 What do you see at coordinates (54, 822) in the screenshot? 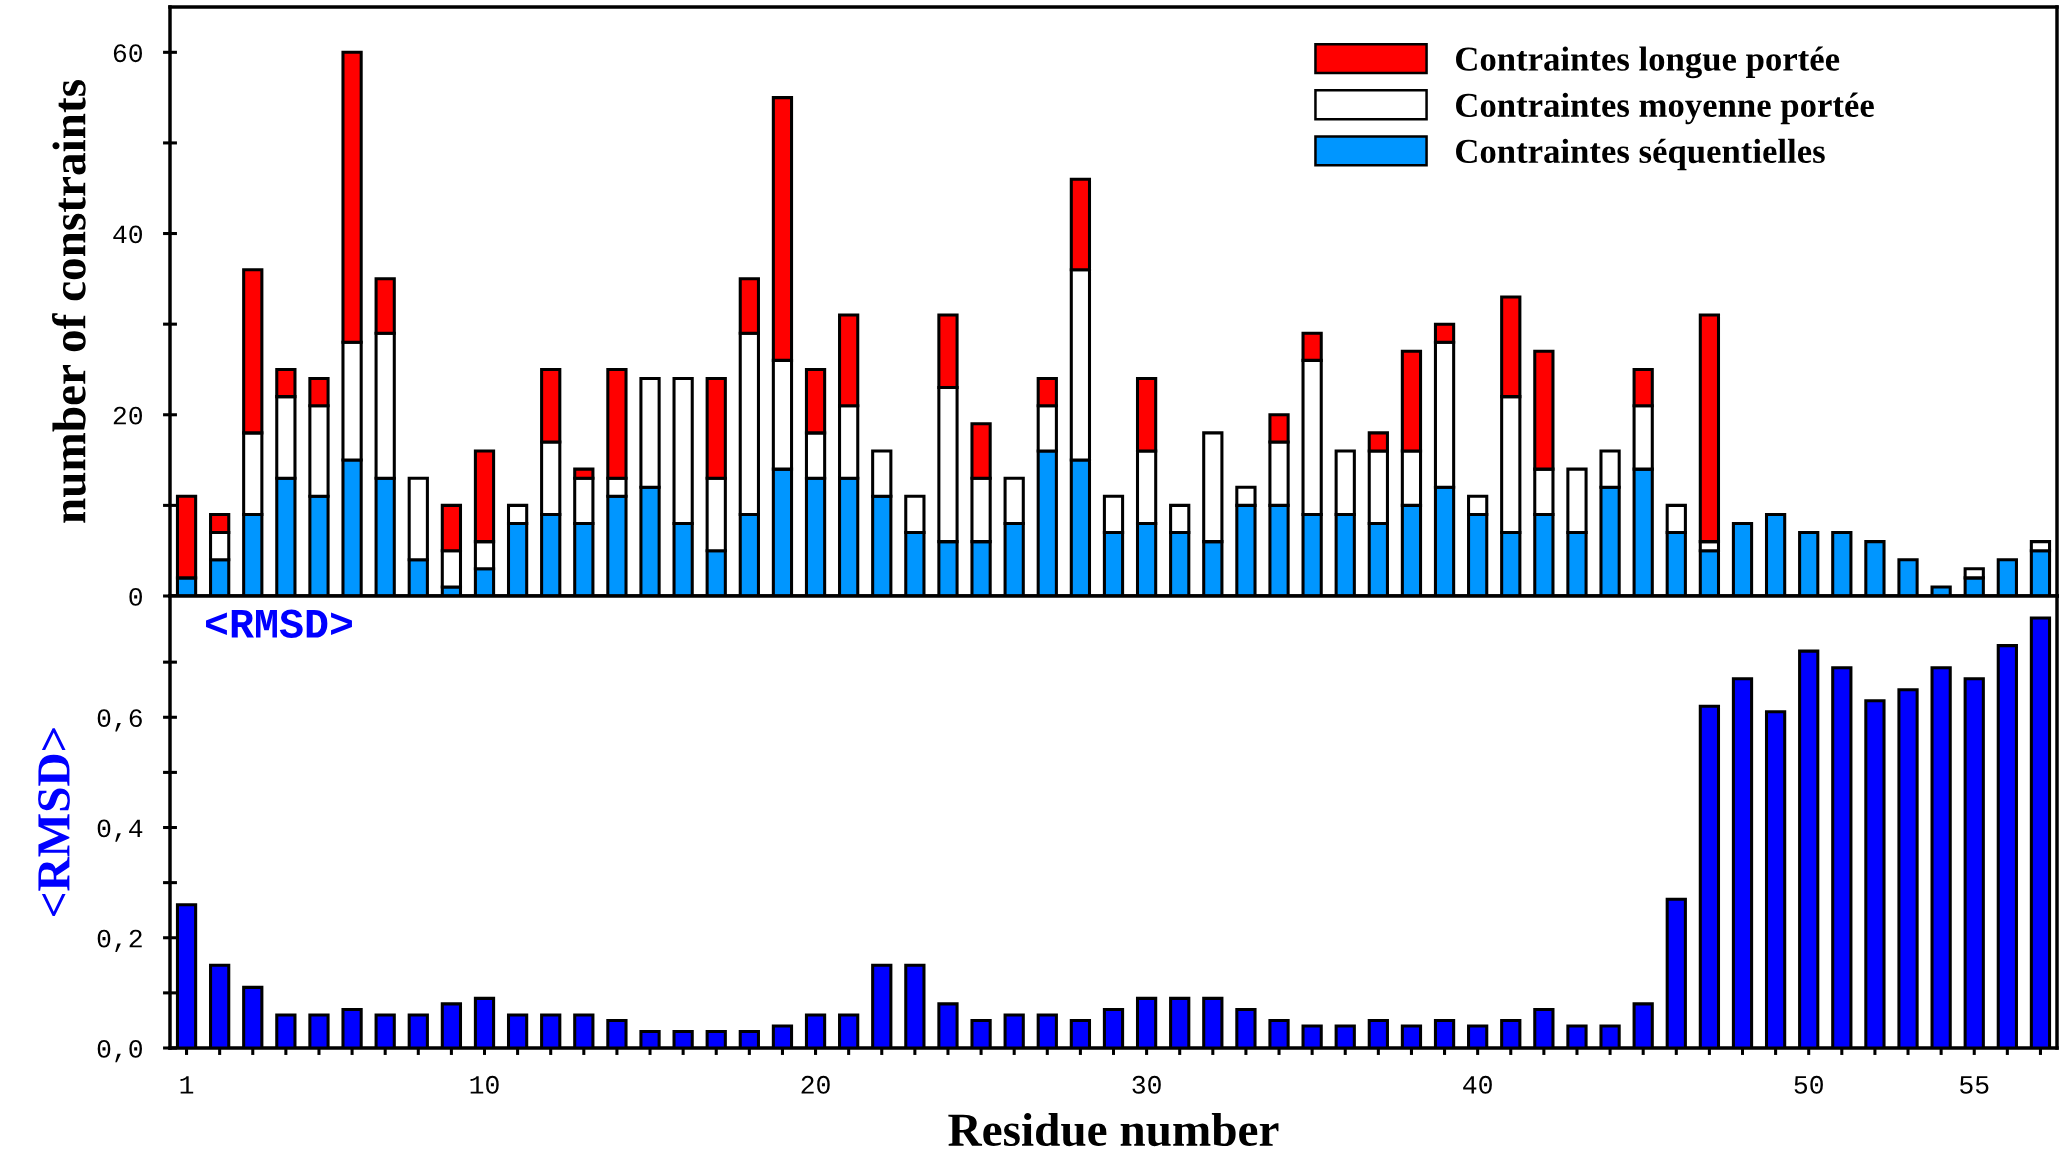
I see `y-axis-title: <RMSD>` at bounding box center [54, 822].